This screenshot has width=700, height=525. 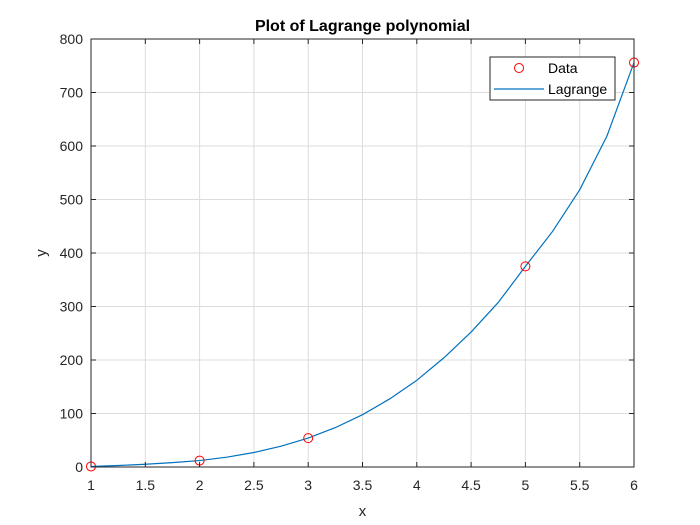 I want to click on legend-lagrange-label: Lagrange, so click(x=577, y=89).